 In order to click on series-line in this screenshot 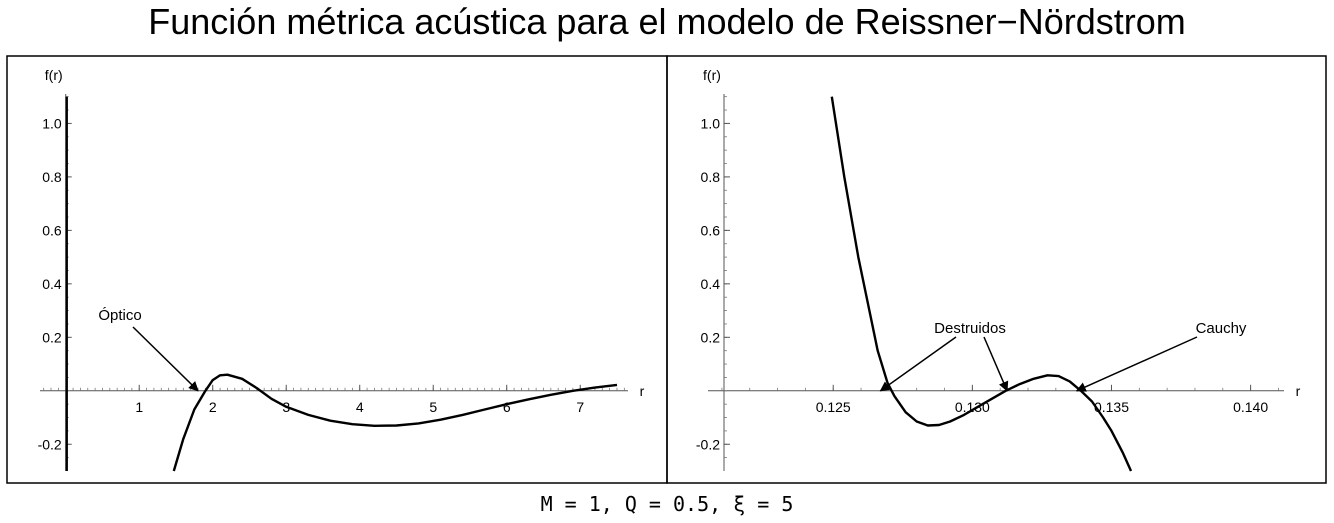, I will do `click(395, 422)`.